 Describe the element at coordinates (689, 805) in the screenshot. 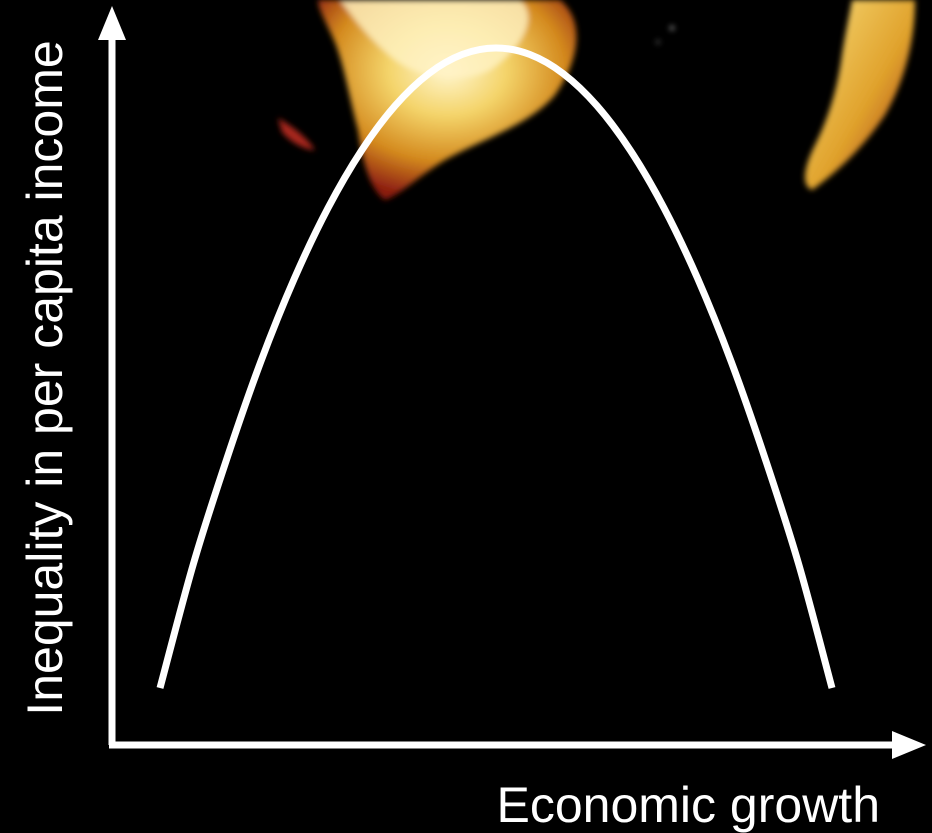

I see `x-axis-label: Economic growth` at that location.